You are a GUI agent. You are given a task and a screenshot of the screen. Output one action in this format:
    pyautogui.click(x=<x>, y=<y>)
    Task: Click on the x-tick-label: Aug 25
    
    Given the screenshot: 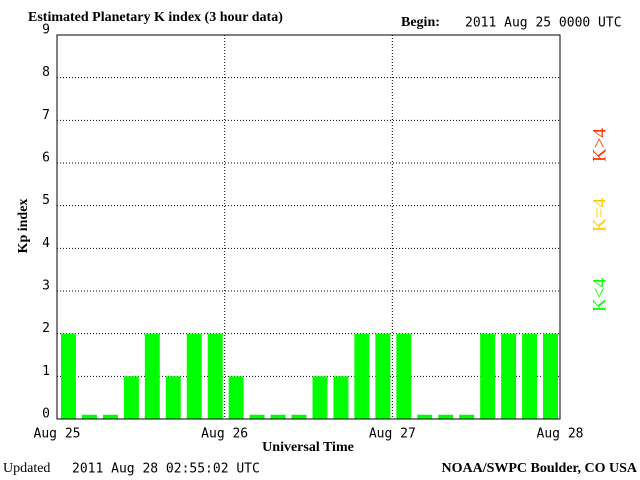 What is the action you would take?
    pyautogui.click(x=57, y=434)
    